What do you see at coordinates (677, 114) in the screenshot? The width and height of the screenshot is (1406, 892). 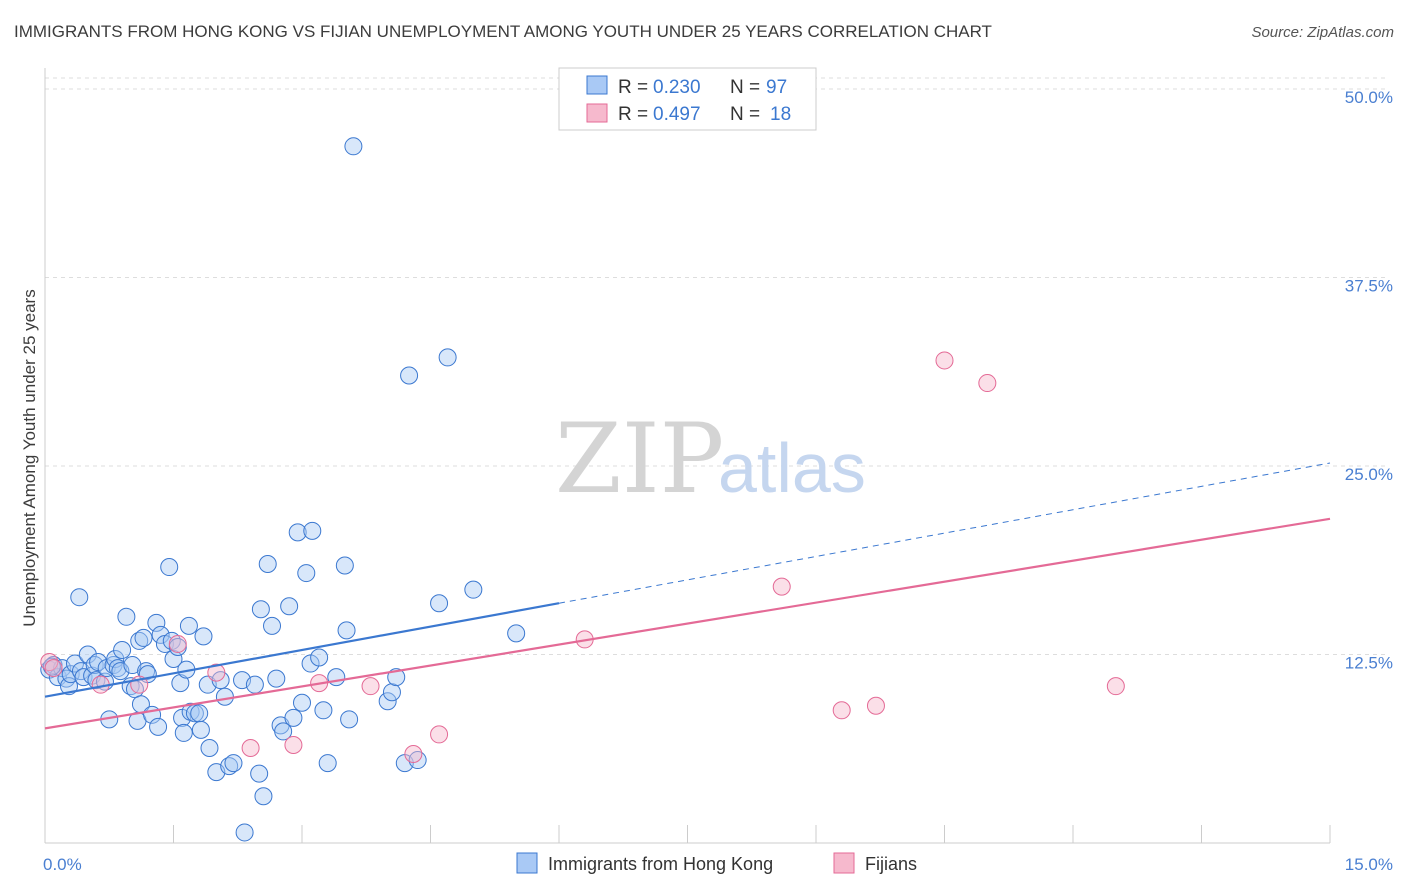 I see `legend-r-value-2: 0.497` at bounding box center [677, 114].